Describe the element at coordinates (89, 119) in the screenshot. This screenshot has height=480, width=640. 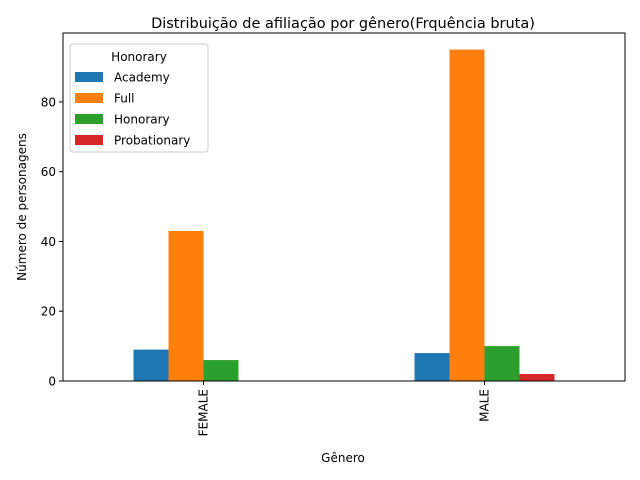
I see `legend-swatch-honorary` at that location.